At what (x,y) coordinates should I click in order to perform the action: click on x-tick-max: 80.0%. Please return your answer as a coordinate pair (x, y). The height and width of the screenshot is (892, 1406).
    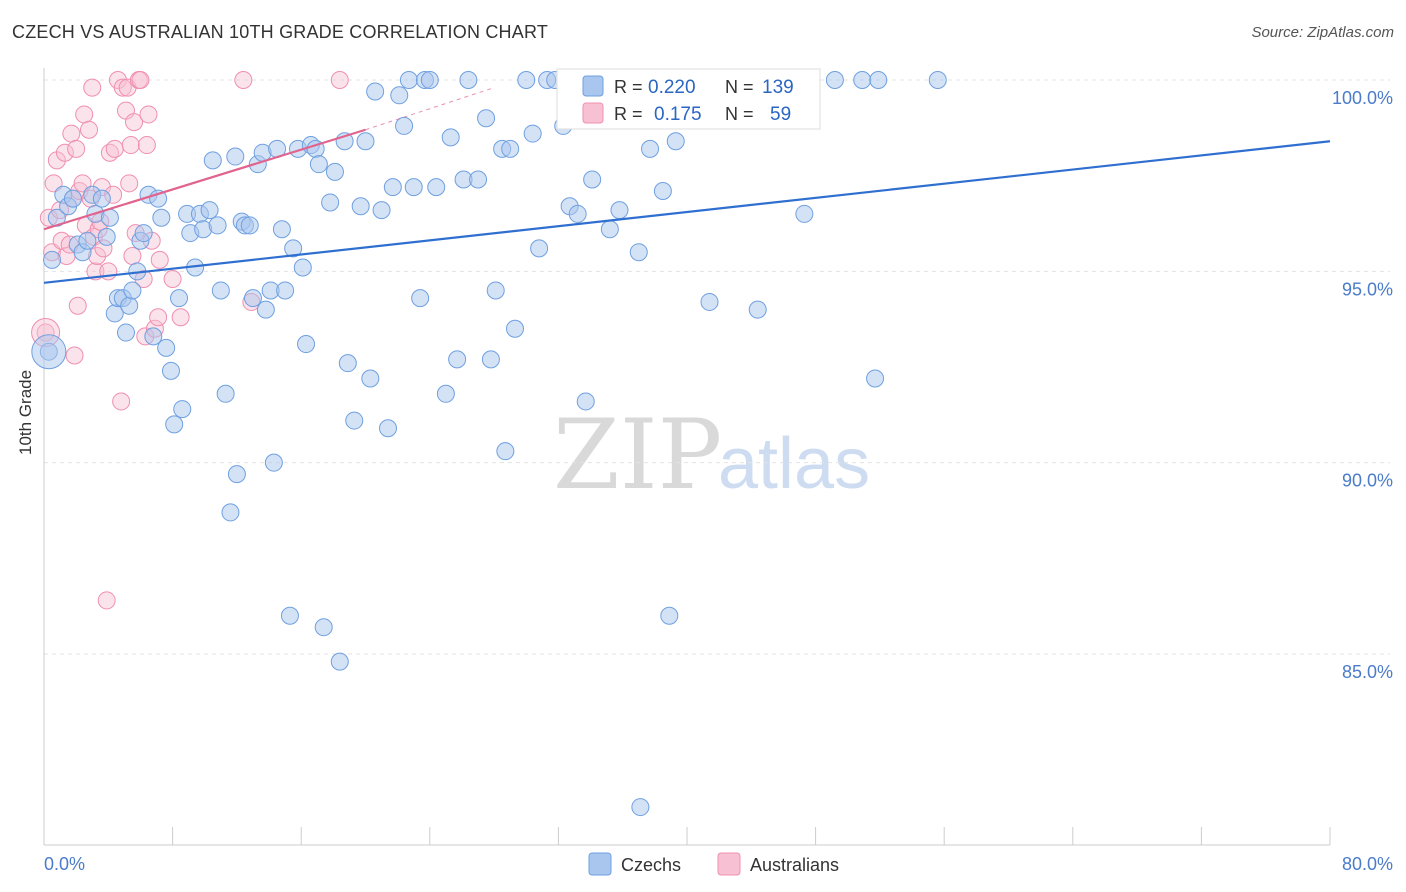
    Looking at the image, I should click on (1367, 864).